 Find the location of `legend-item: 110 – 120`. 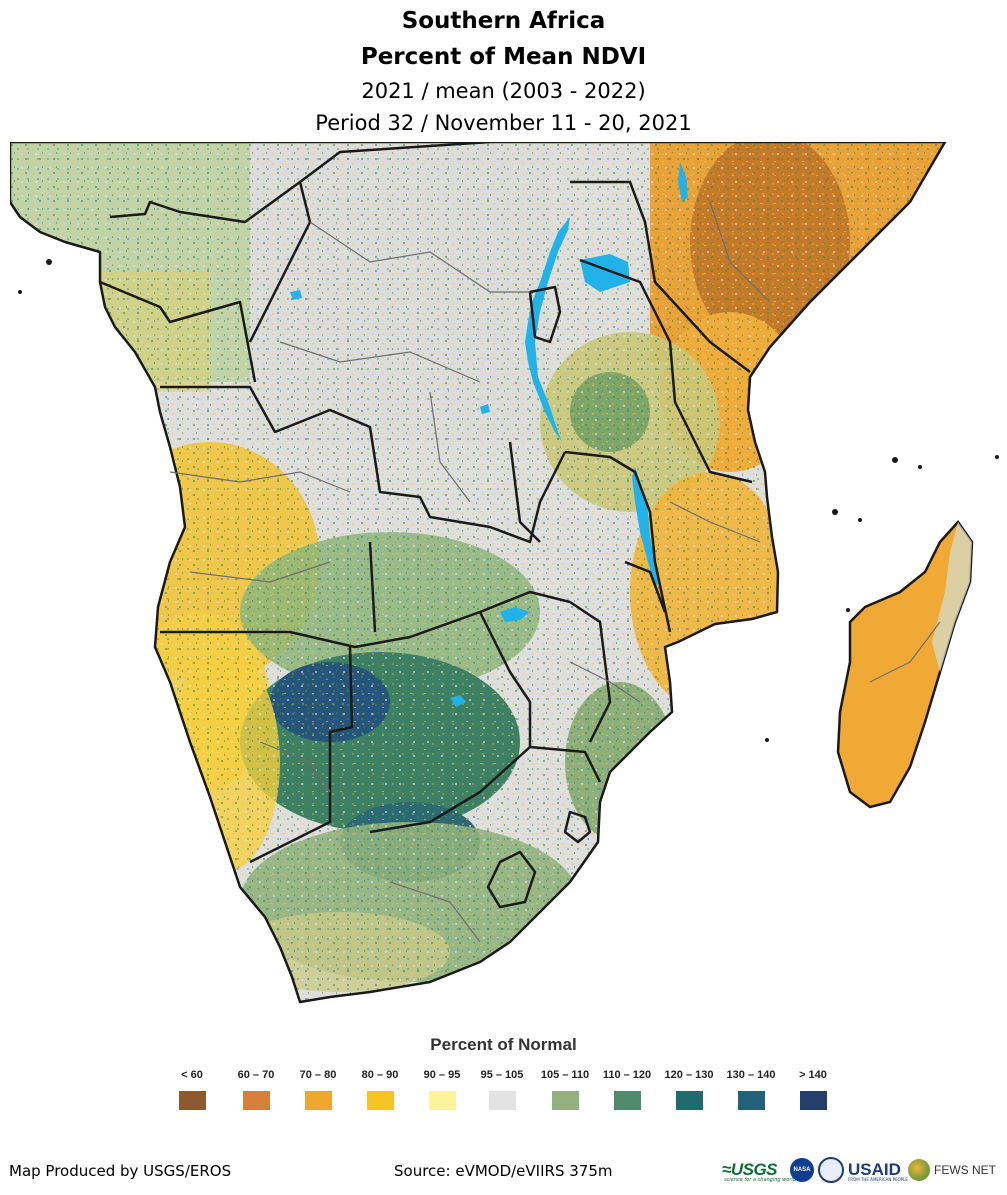

legend-item: 110 – 120 is located at coordinates (627, 1089).